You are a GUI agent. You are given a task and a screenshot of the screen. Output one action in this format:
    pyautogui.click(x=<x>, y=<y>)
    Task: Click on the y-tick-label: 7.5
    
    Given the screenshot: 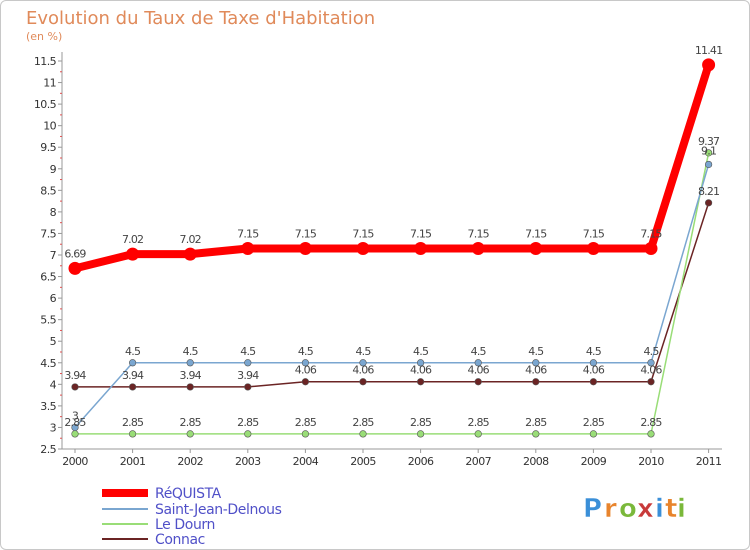 What is the action you would take?
    pyautogui.click(x=48, y=233)
    